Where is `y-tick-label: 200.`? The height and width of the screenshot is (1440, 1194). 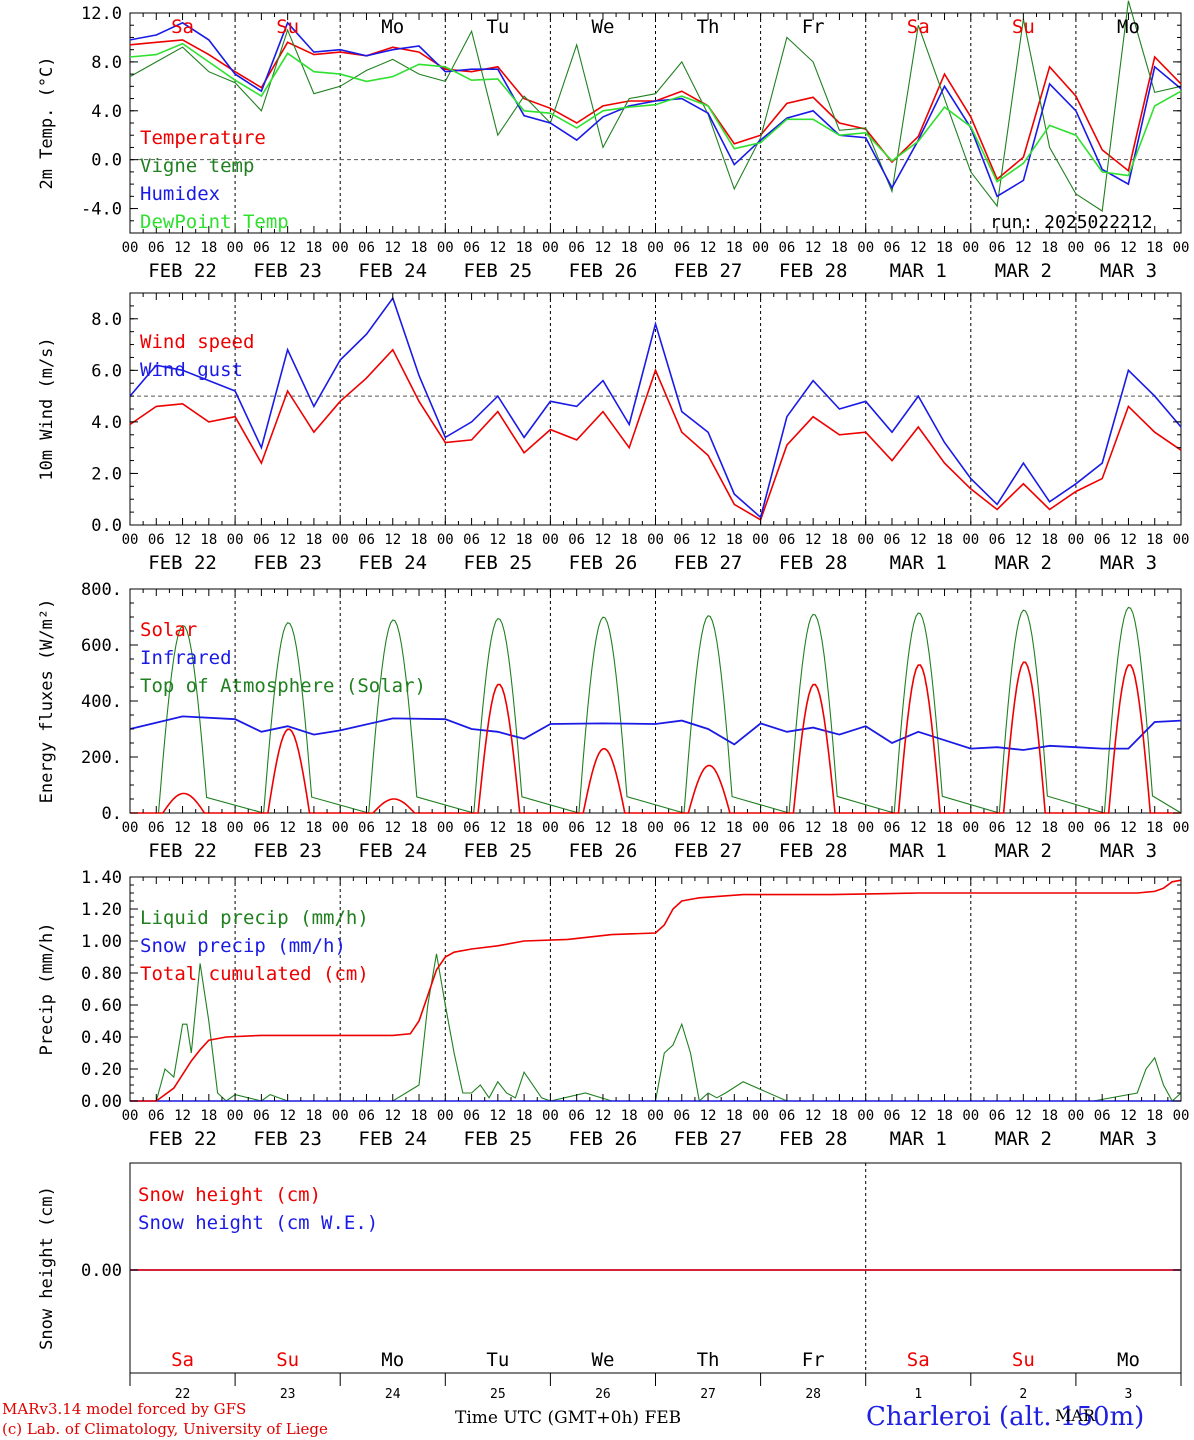
y-tick-label: 200. is located at coordinates (101, 758).